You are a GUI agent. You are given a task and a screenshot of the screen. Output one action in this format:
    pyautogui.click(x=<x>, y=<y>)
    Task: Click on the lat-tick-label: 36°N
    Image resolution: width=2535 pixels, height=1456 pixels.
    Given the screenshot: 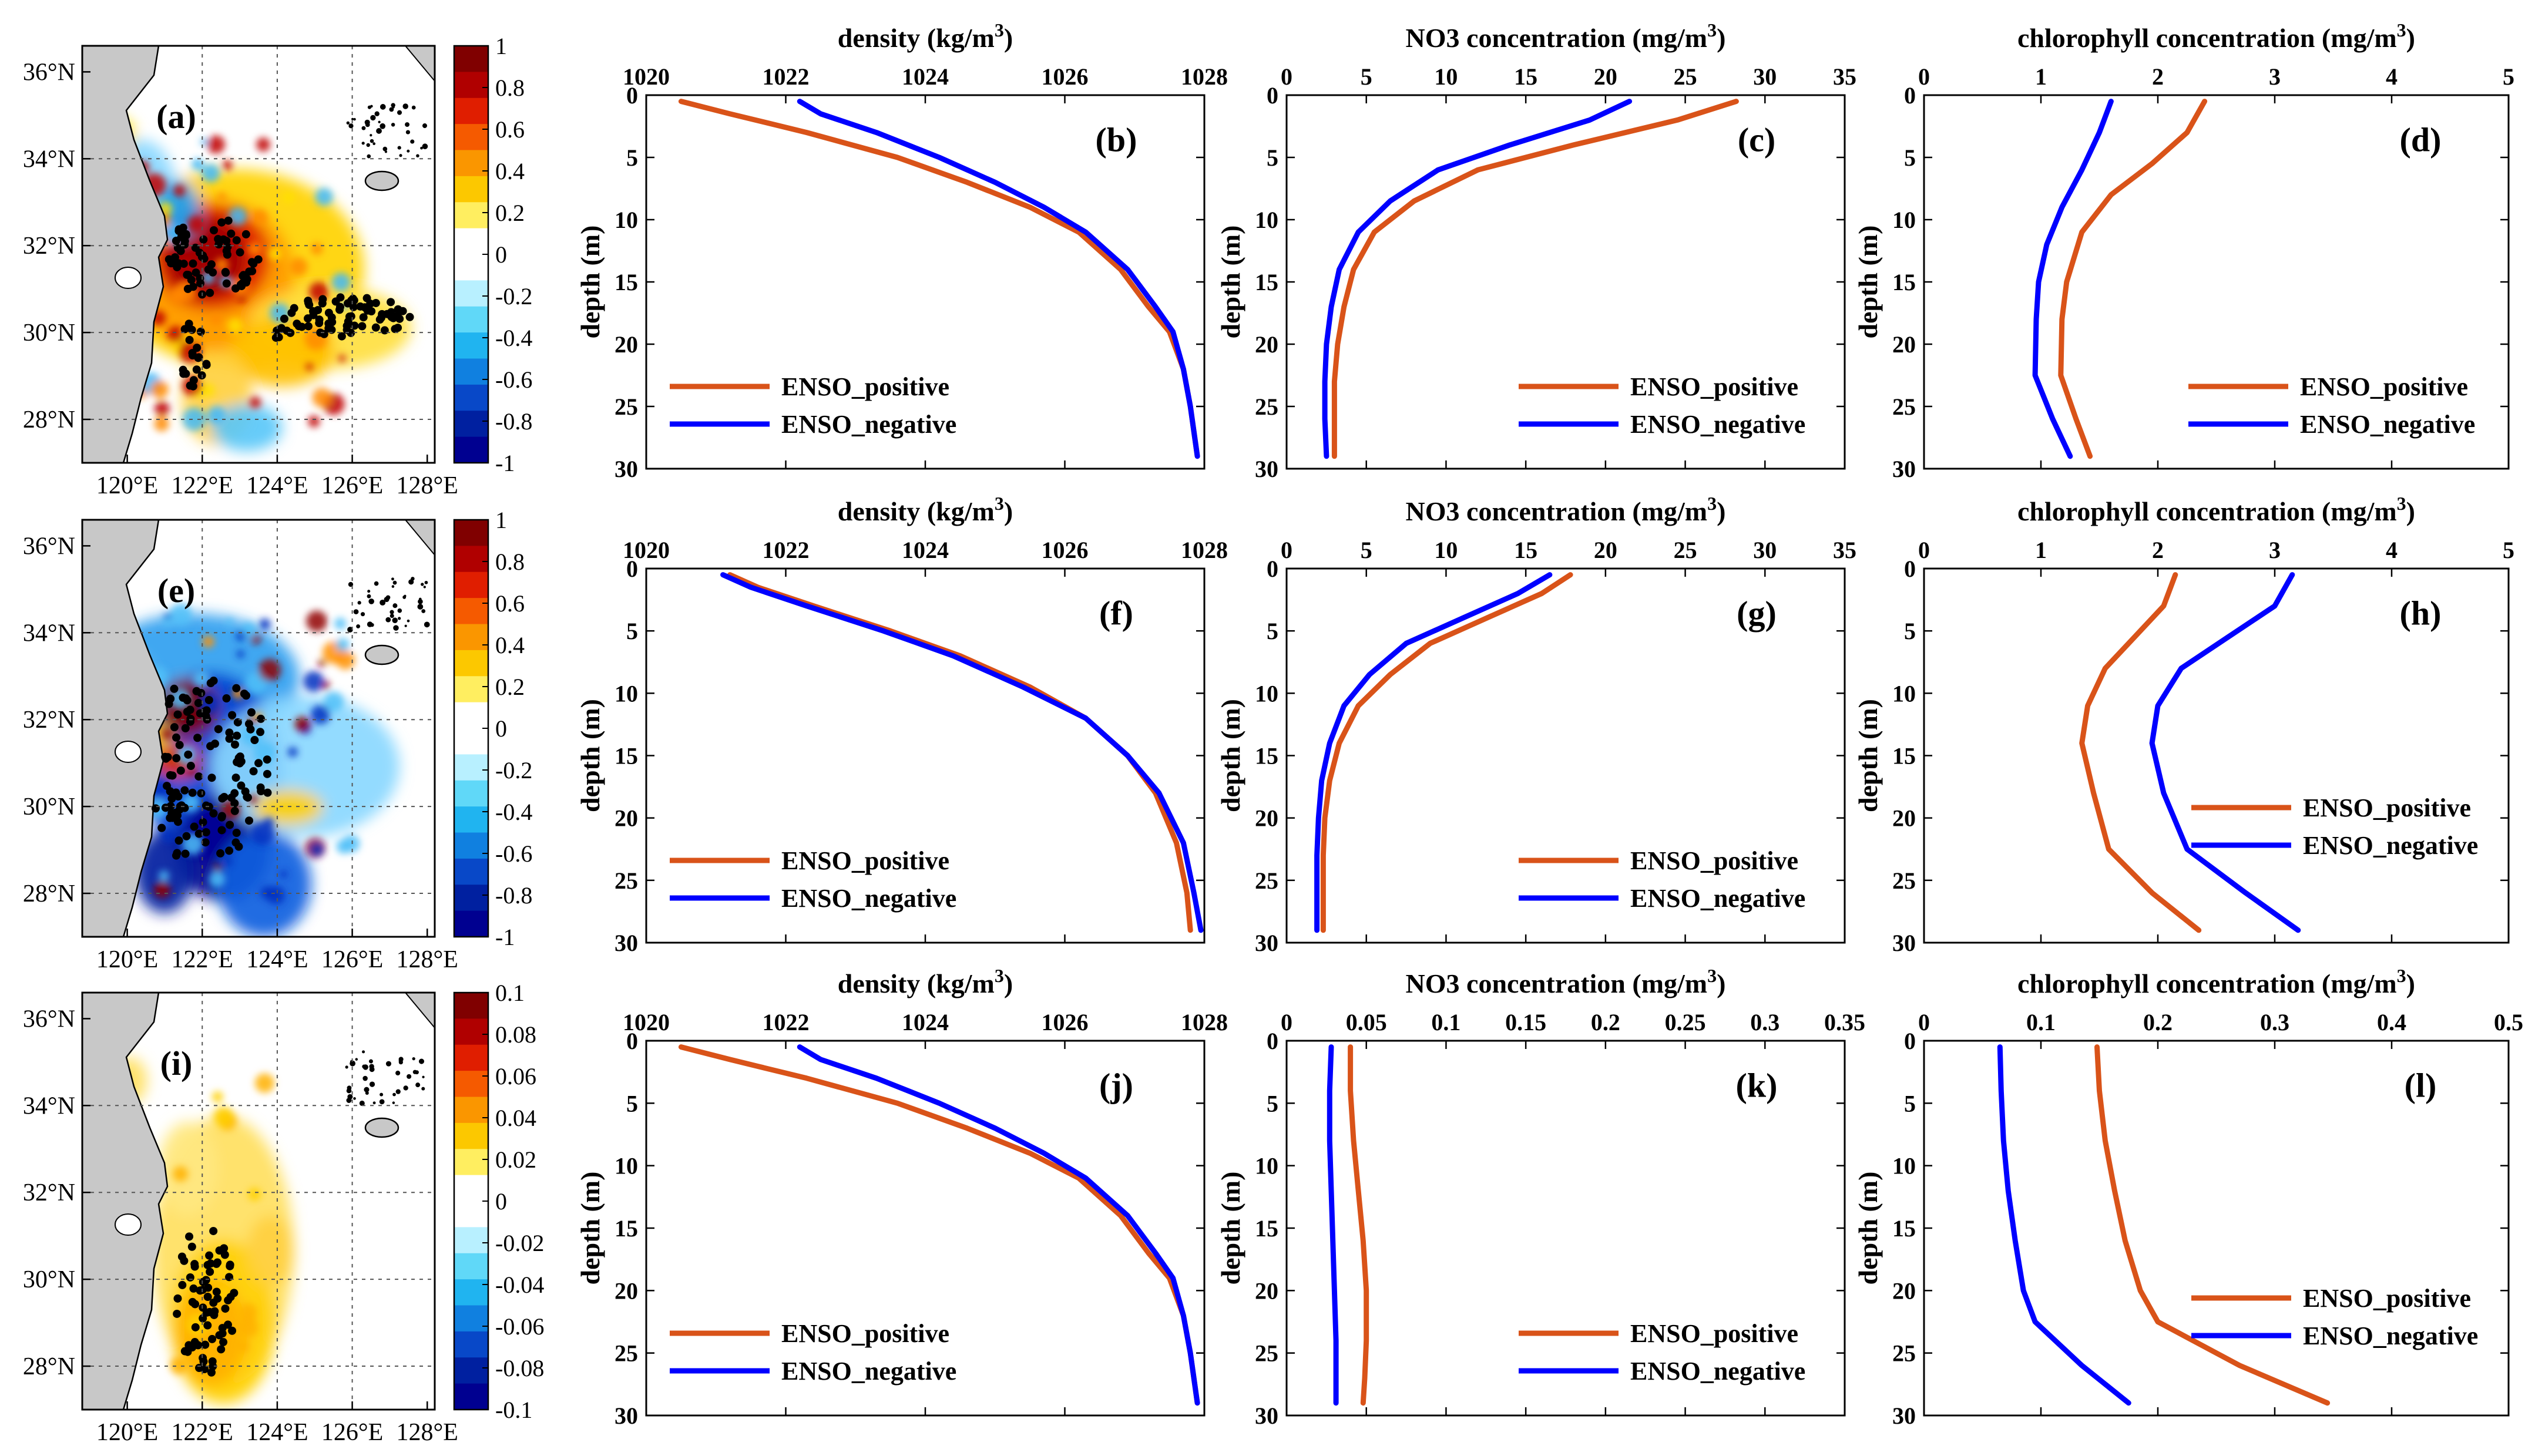 What is the action you would take?
    pyautogui.click(x=49, y=72)
    